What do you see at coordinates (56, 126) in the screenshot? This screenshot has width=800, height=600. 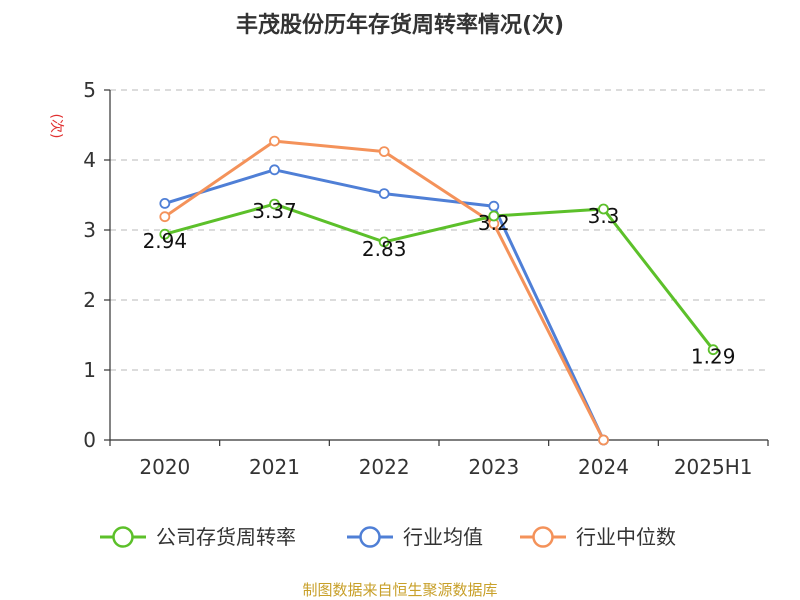 I see `y-axis-label: (次)` at bounding box center [56, 126].